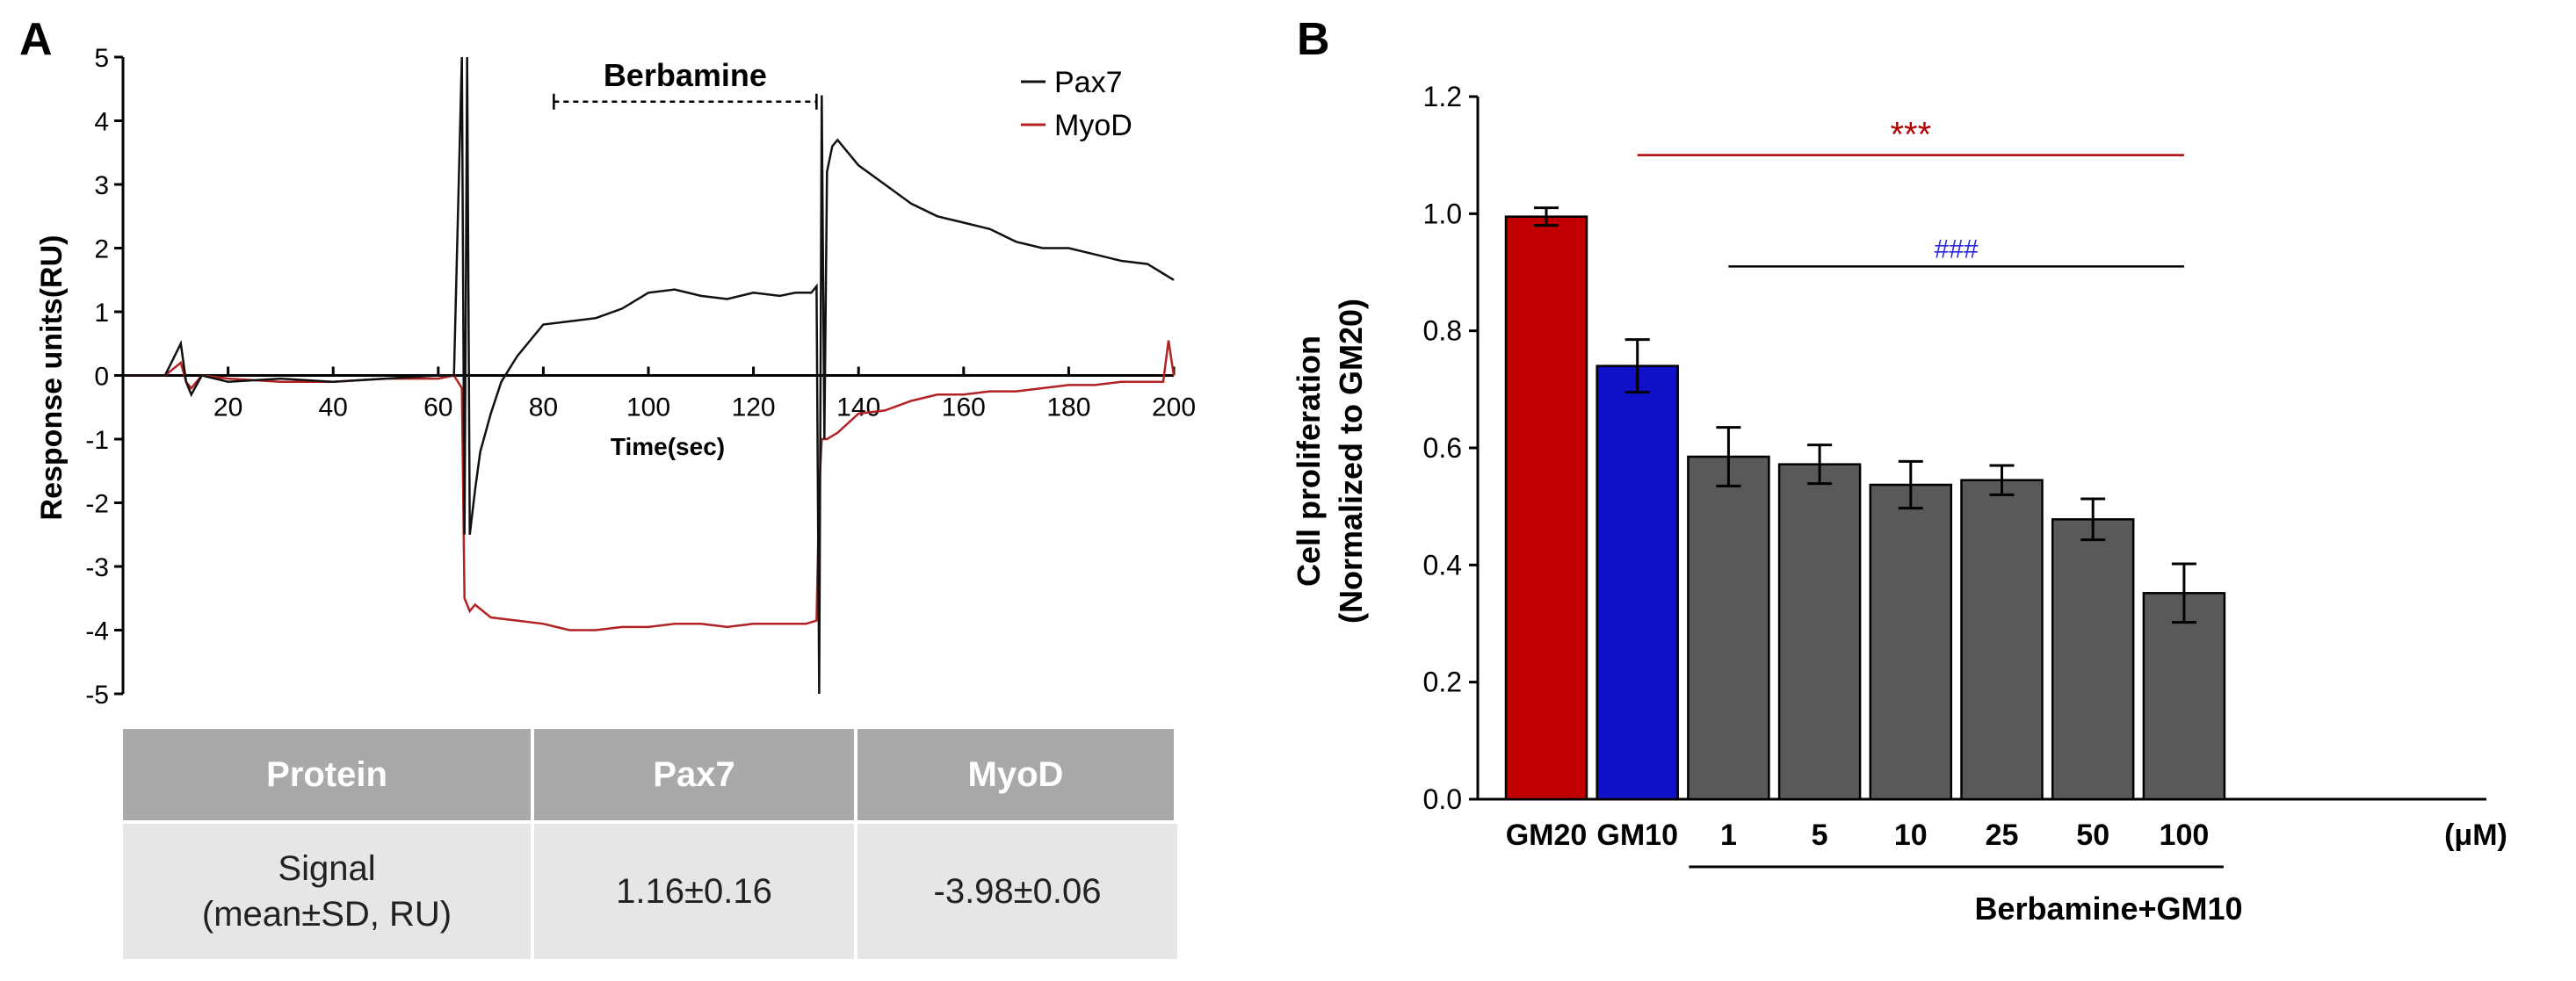  Describe the element at coordinates (101, 186) in the screenshot. I see `a-y-tick-label: 3` at that location.